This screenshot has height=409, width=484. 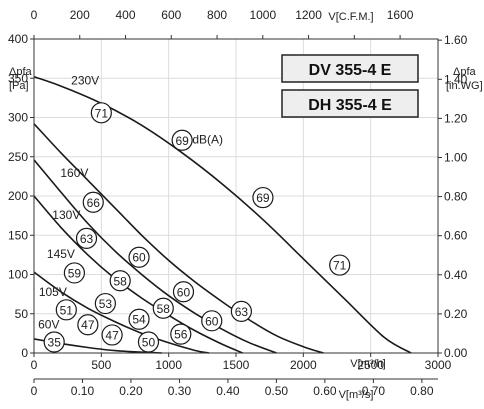 What do you see at coordinates (456, 353) in the screenshot?
I see `y-right-tick-label-0: 0.00` at bounding box center [456, 353].